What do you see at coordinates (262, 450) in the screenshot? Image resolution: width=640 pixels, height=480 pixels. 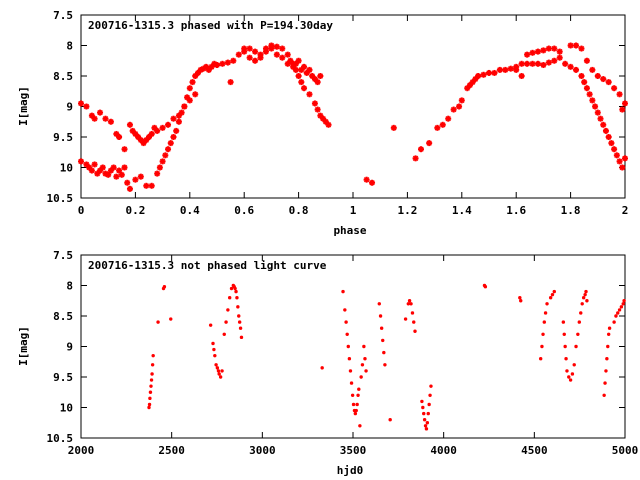 I see `x-tick-label: 3000` at bounding box center [262, 450].